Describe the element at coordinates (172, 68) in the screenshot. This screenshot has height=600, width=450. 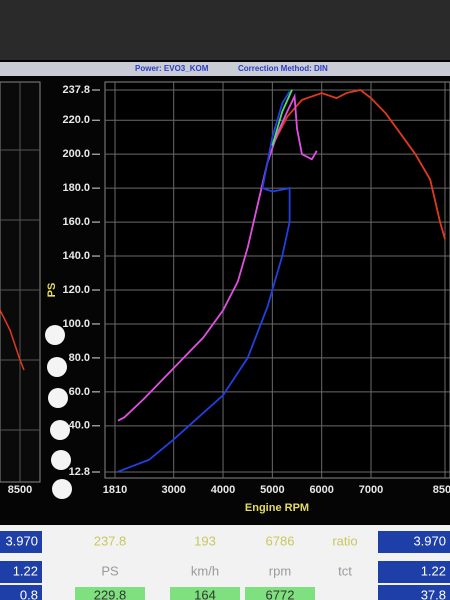
I see `power-title: Power: EVO3_KOM` at that location.